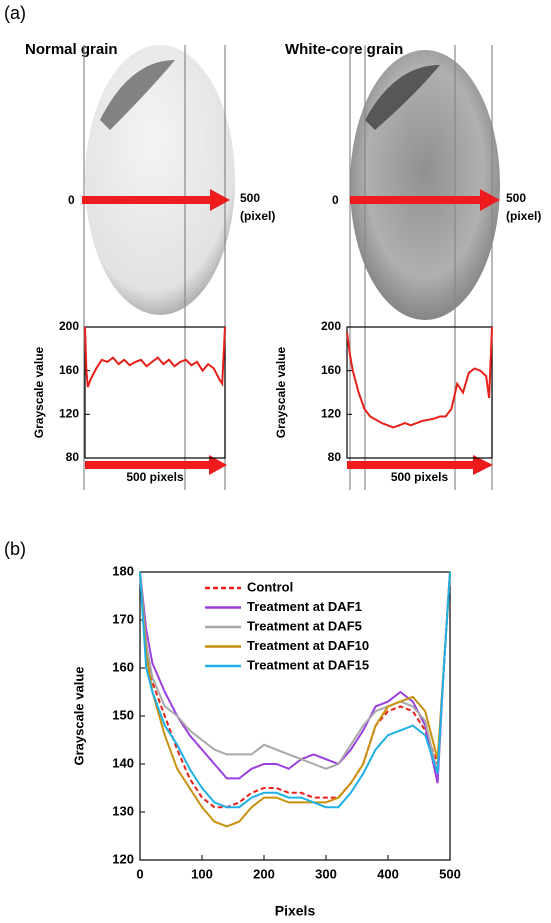 This screenshot has height=923, width=551. Describe the element at coordinates (450, 873) in the screenshot. I see `x-tick-label: 500` at that location.